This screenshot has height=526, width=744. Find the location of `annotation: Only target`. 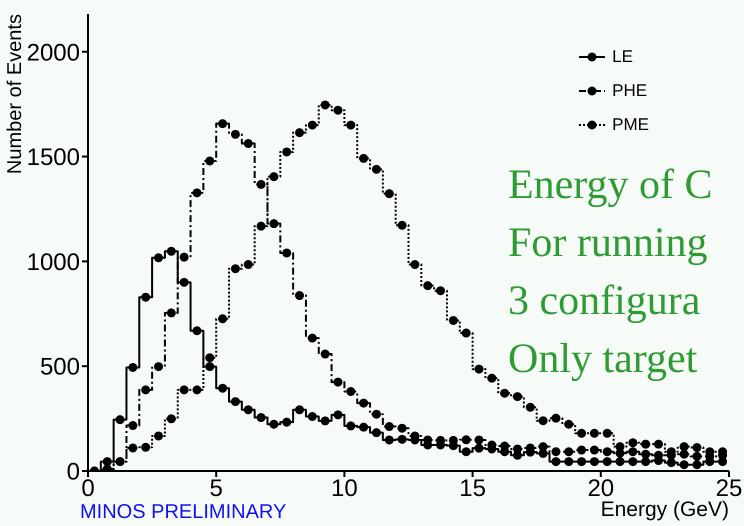

annotation: Only target is located at coordinates (603, 359).